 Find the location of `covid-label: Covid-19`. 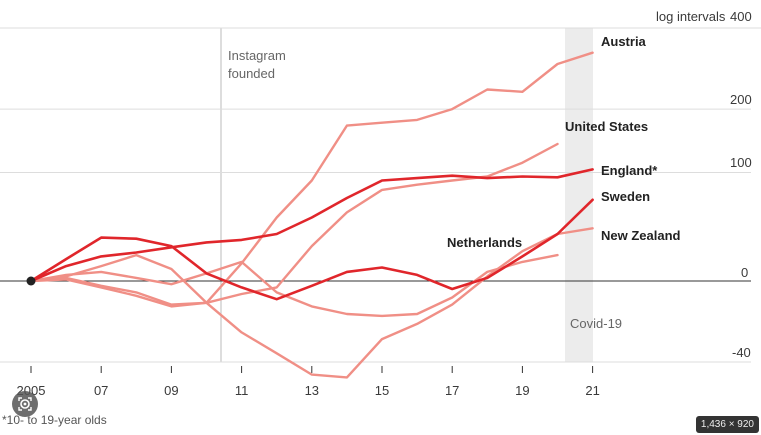

covid-label: Covid-19 is located at coordinates (596, 323).